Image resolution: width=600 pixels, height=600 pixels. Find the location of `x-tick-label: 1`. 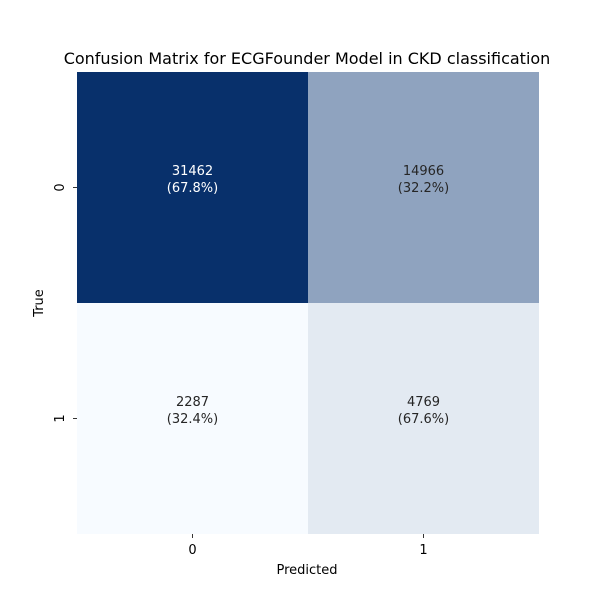

x-tick-label: 1 is located at coordinates (423, 550).